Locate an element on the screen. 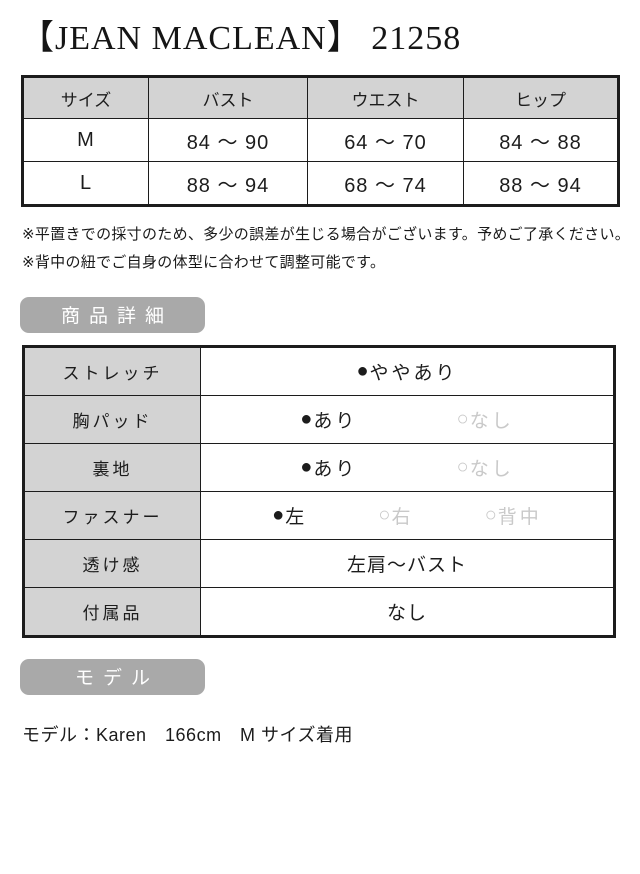  detail-label-accessories: 付属品 is located at coordinates (112, 611).